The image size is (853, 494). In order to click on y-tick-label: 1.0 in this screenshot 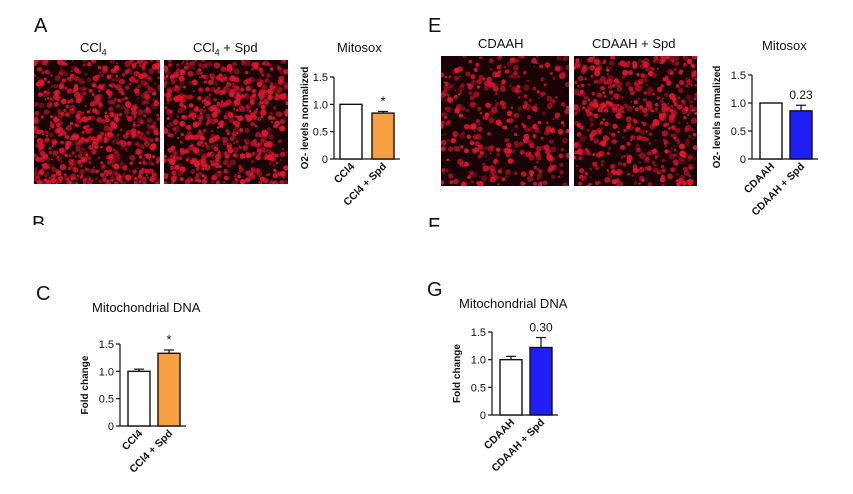, I will do `click(106, 372)`.